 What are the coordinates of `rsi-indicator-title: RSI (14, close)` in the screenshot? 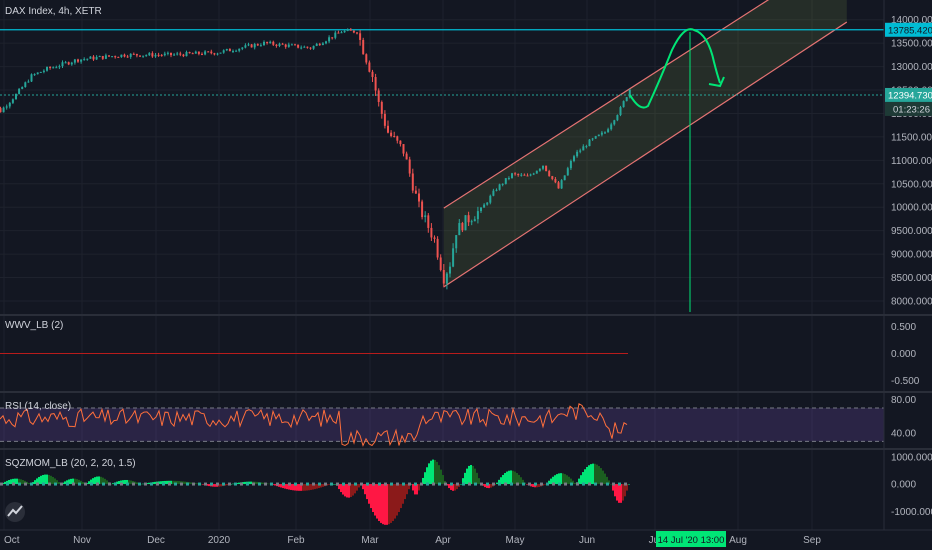 It's located at (38, 406).